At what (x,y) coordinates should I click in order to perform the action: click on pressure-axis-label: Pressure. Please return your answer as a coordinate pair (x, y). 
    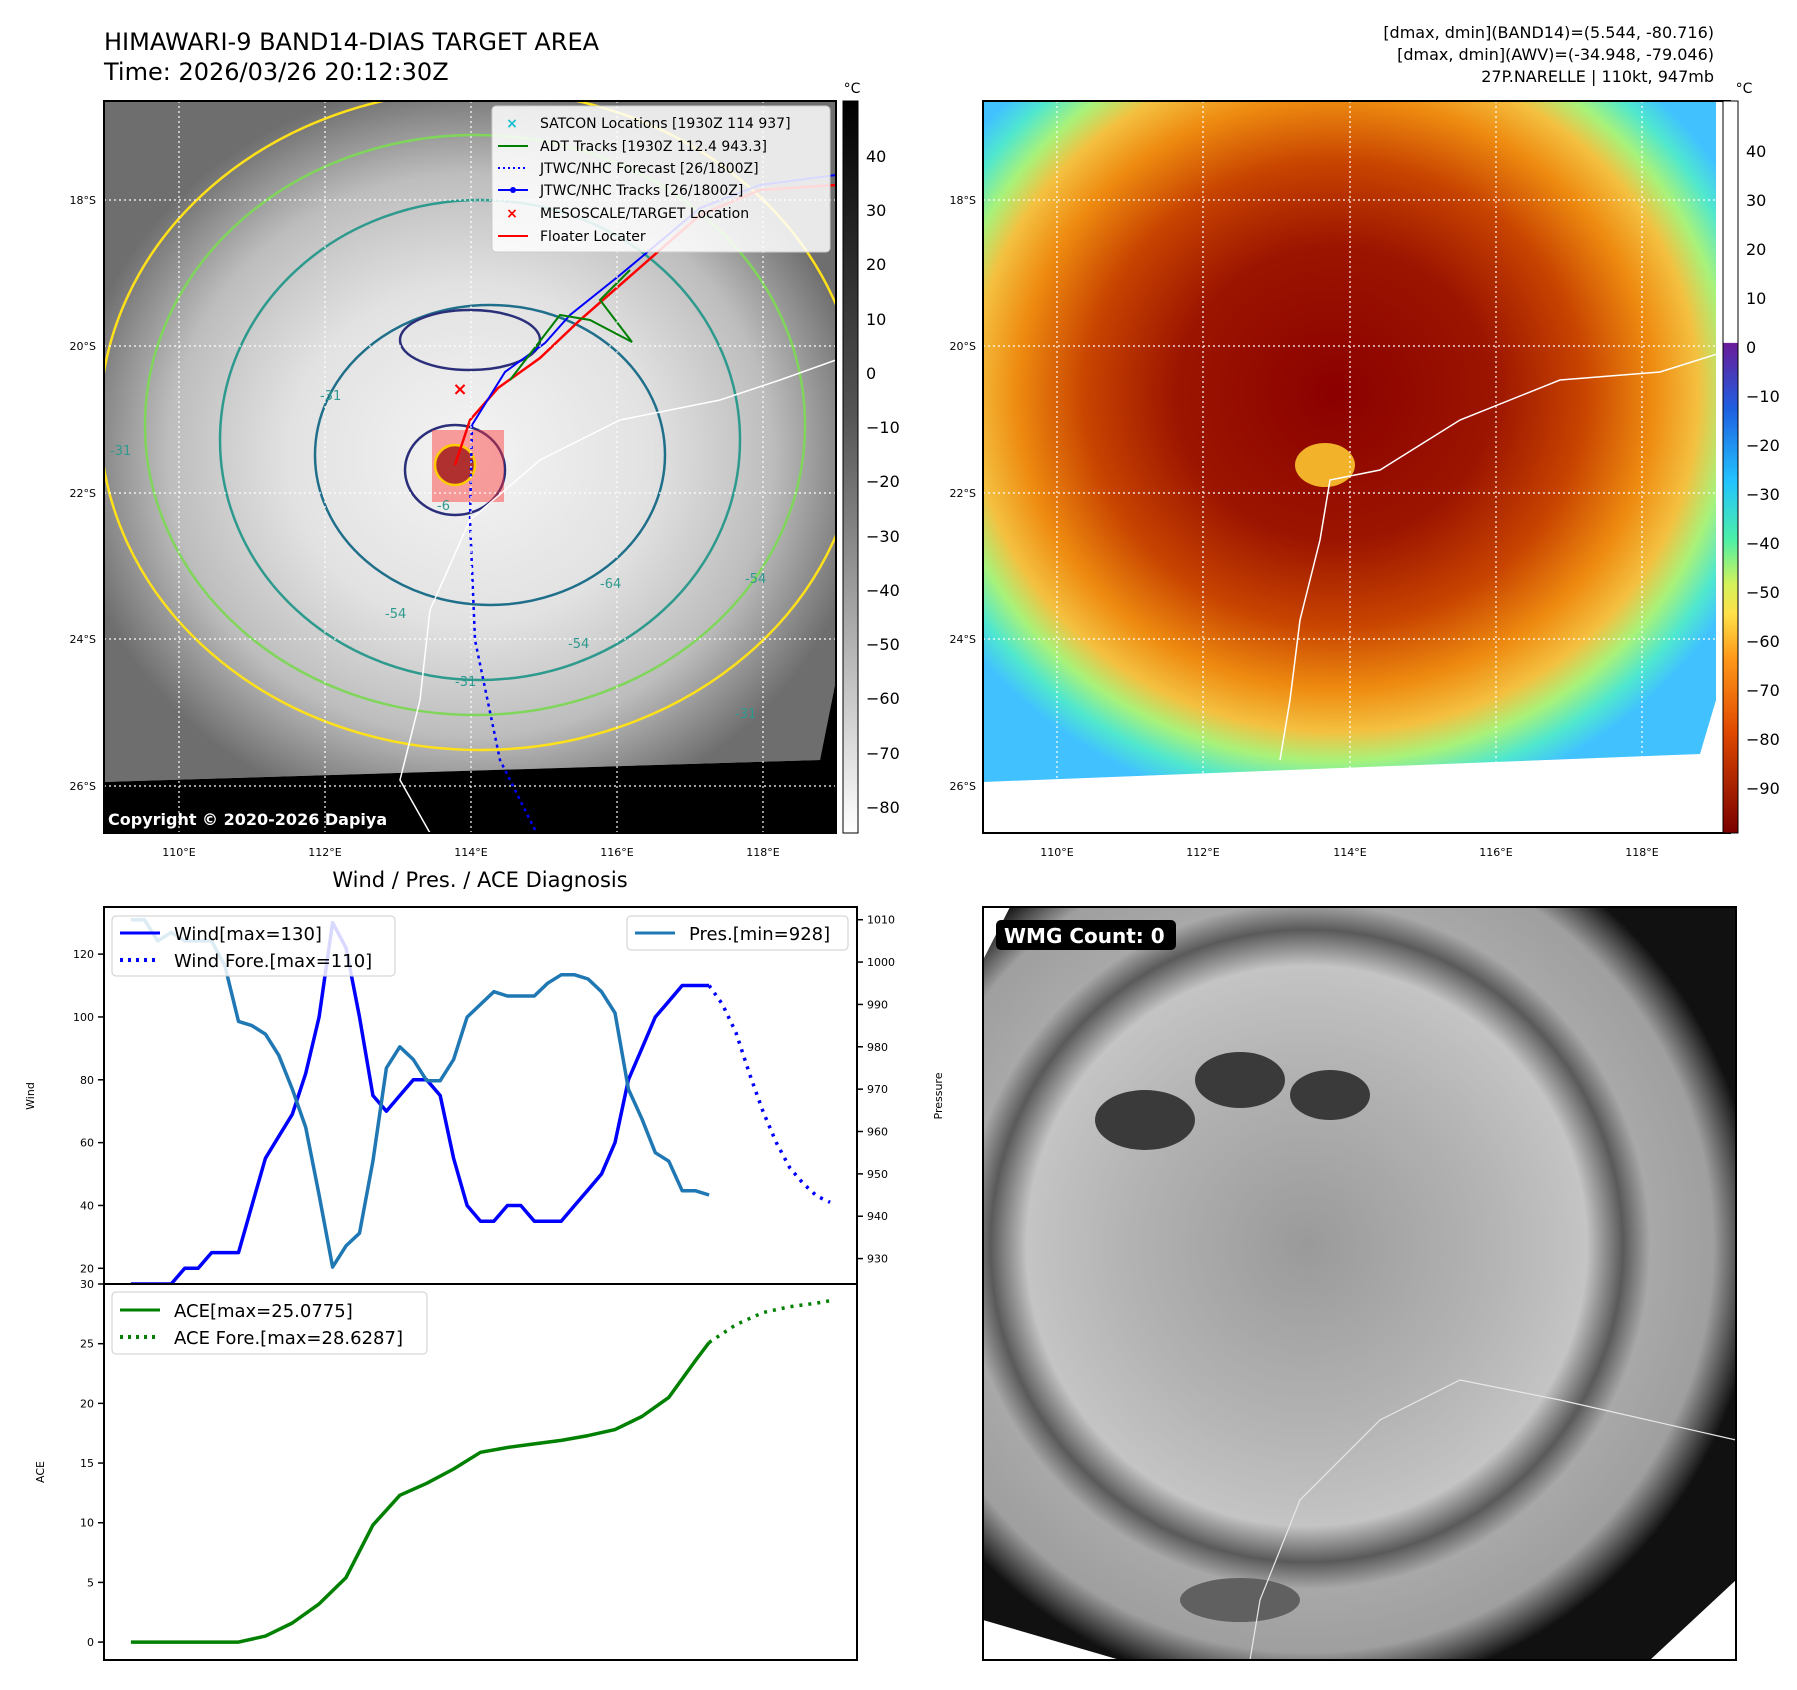
    Looking at the image, I should click on (938, 1095).